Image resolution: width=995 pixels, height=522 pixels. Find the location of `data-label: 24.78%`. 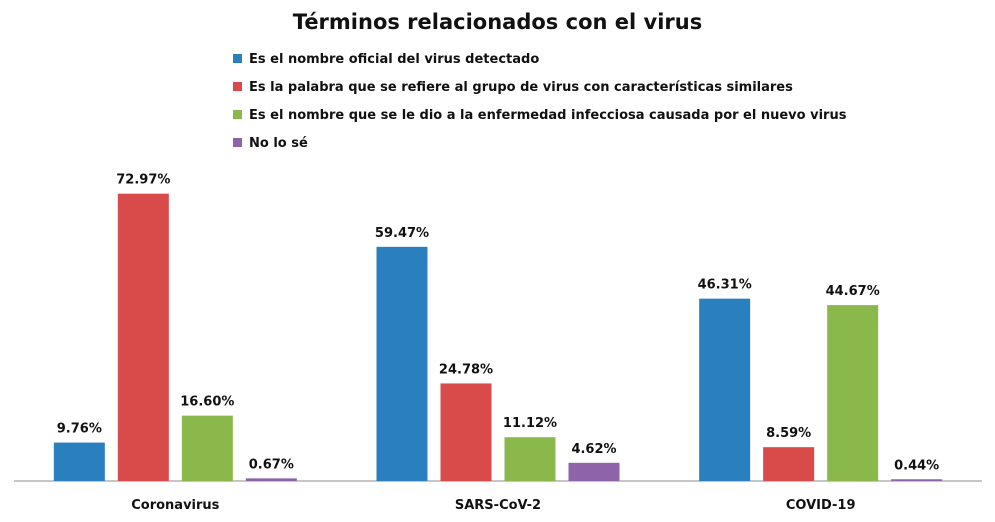

data-label: 24.78% is located at coordinates (466, 369).